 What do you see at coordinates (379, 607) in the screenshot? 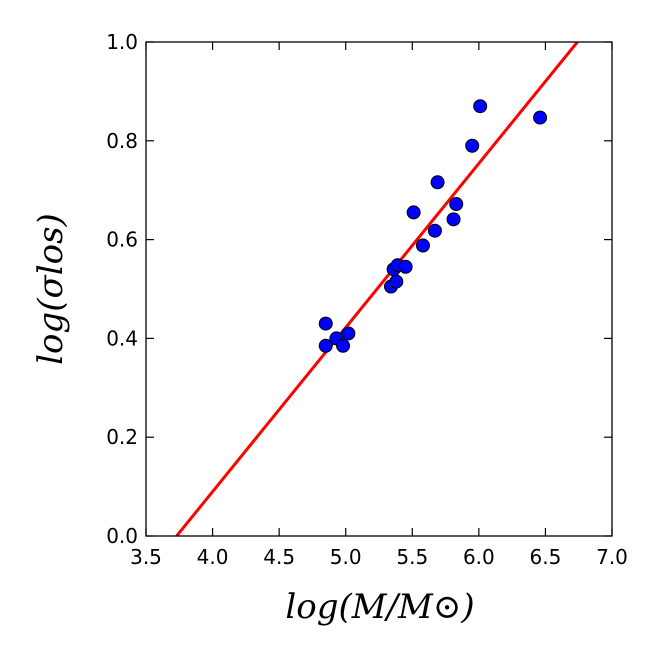
I see `x-axis-title: log(M/M⊙)` at bounding box center [379, 607].